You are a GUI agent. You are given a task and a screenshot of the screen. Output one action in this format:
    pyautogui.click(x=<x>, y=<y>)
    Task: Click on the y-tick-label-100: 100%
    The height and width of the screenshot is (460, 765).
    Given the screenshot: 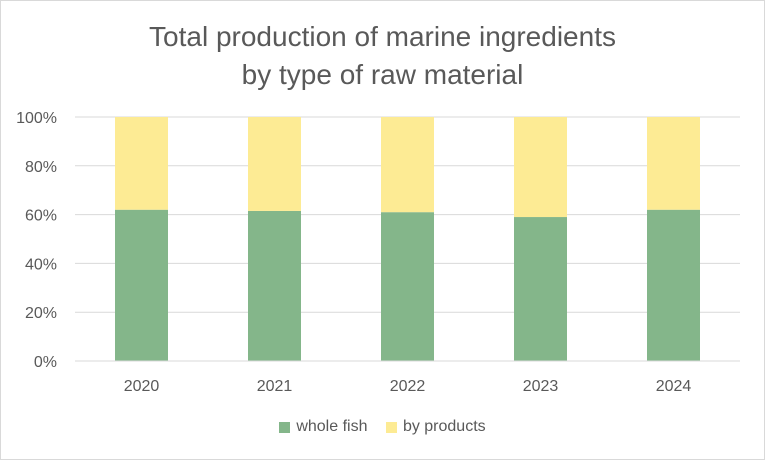 What is the action you would take?
    pyautogui.click(x=36, y=118)
    